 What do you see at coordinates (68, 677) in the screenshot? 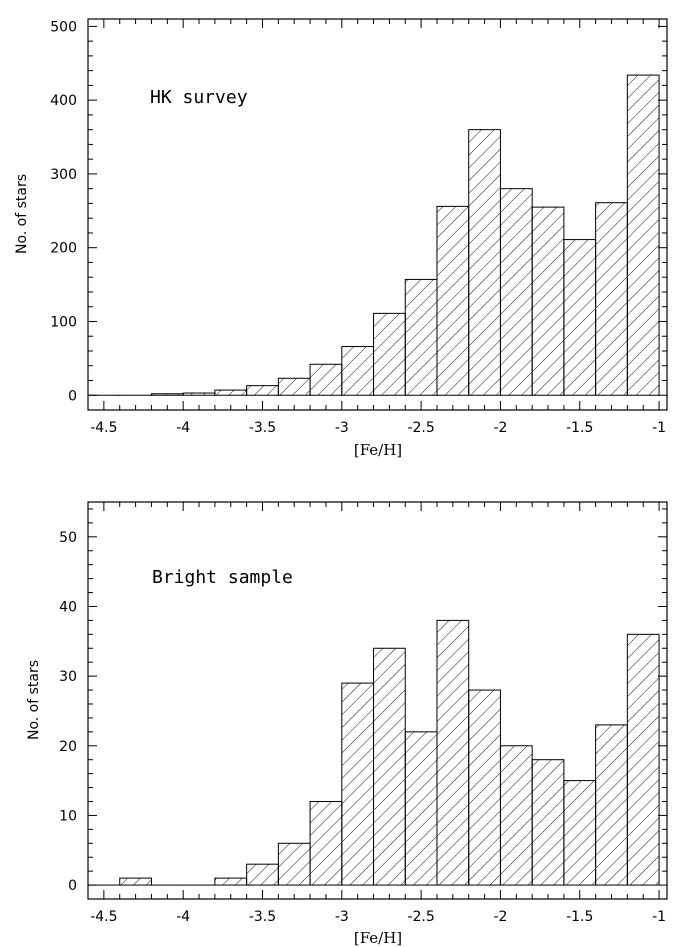
I see `bright-sample-y-tick-label: 30` at bounding box center [68, 677].